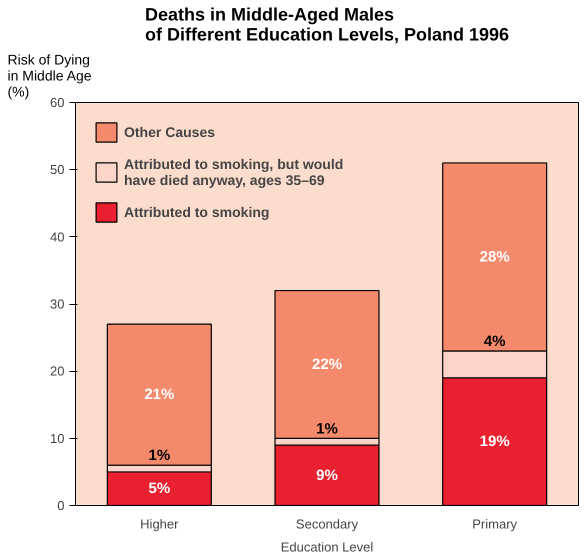 This screenshot has height=557, width=584. I want to click on data-label: 22%, so click(327, 364).